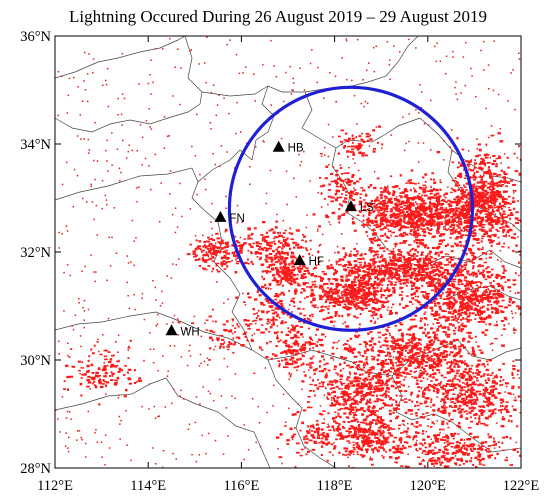  I want to click on station-label: HB, so click(296, 149).